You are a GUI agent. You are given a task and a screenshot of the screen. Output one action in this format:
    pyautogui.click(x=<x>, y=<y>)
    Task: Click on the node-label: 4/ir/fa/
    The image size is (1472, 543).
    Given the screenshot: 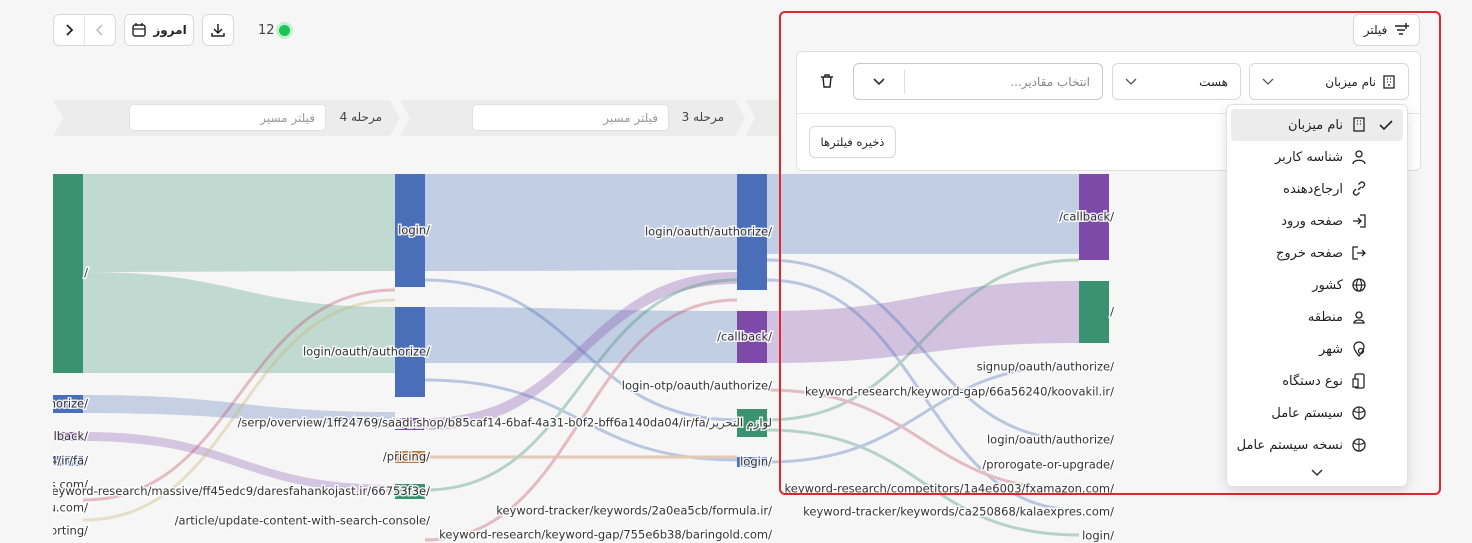 What is the action you would take?
    pyautogui.click(x=69, y=461)
    